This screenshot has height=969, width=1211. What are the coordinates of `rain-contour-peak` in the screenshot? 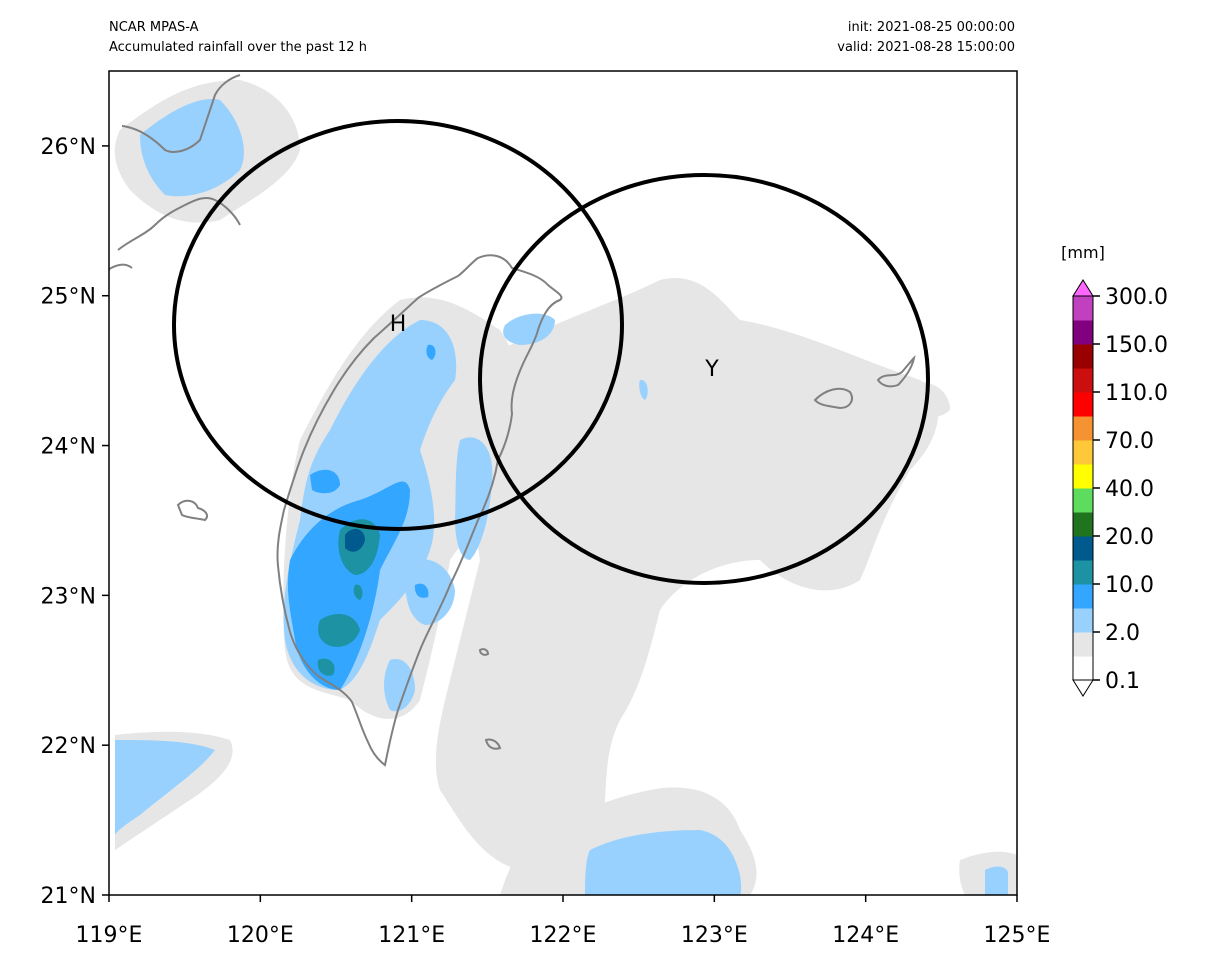 It's located at (355, 540).